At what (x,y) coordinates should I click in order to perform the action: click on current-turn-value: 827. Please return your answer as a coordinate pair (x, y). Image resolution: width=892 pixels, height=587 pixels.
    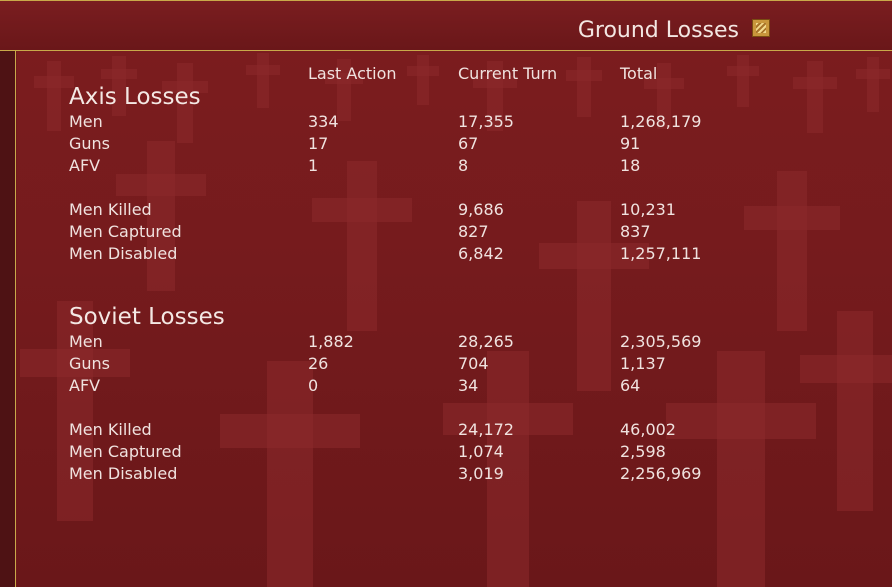
    Looking at the image, I should click on (473, 231).